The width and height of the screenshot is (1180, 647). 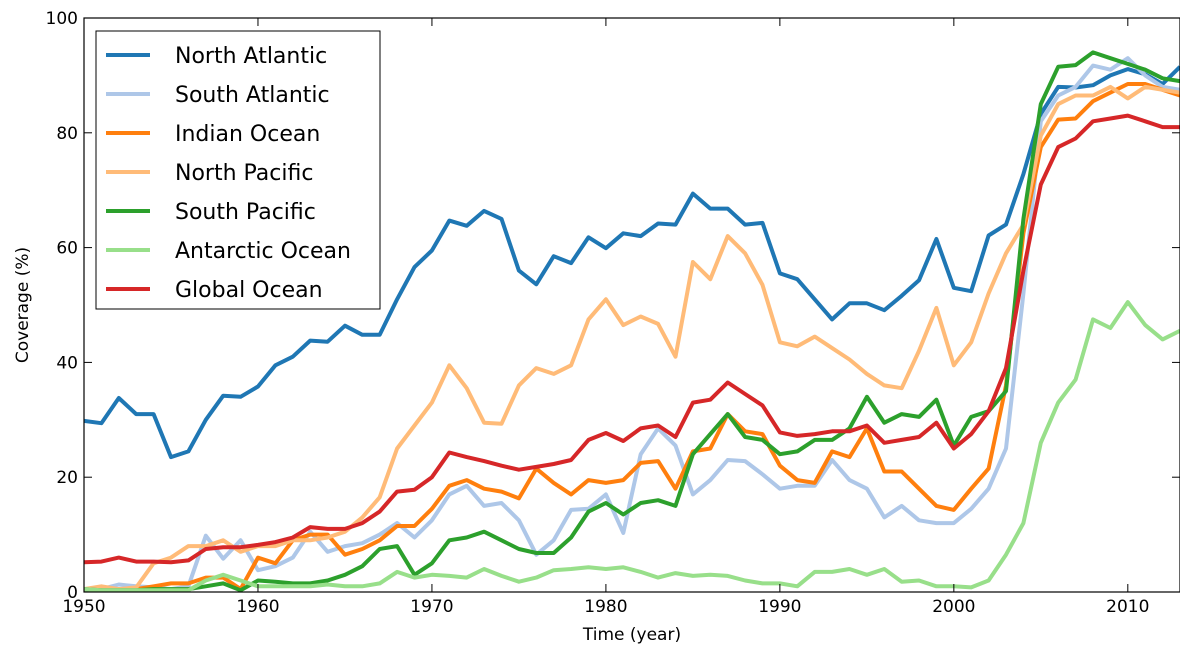 I want to click on legend-item-indian-ocean: Indian Ocean, so click(x=213, y=134).